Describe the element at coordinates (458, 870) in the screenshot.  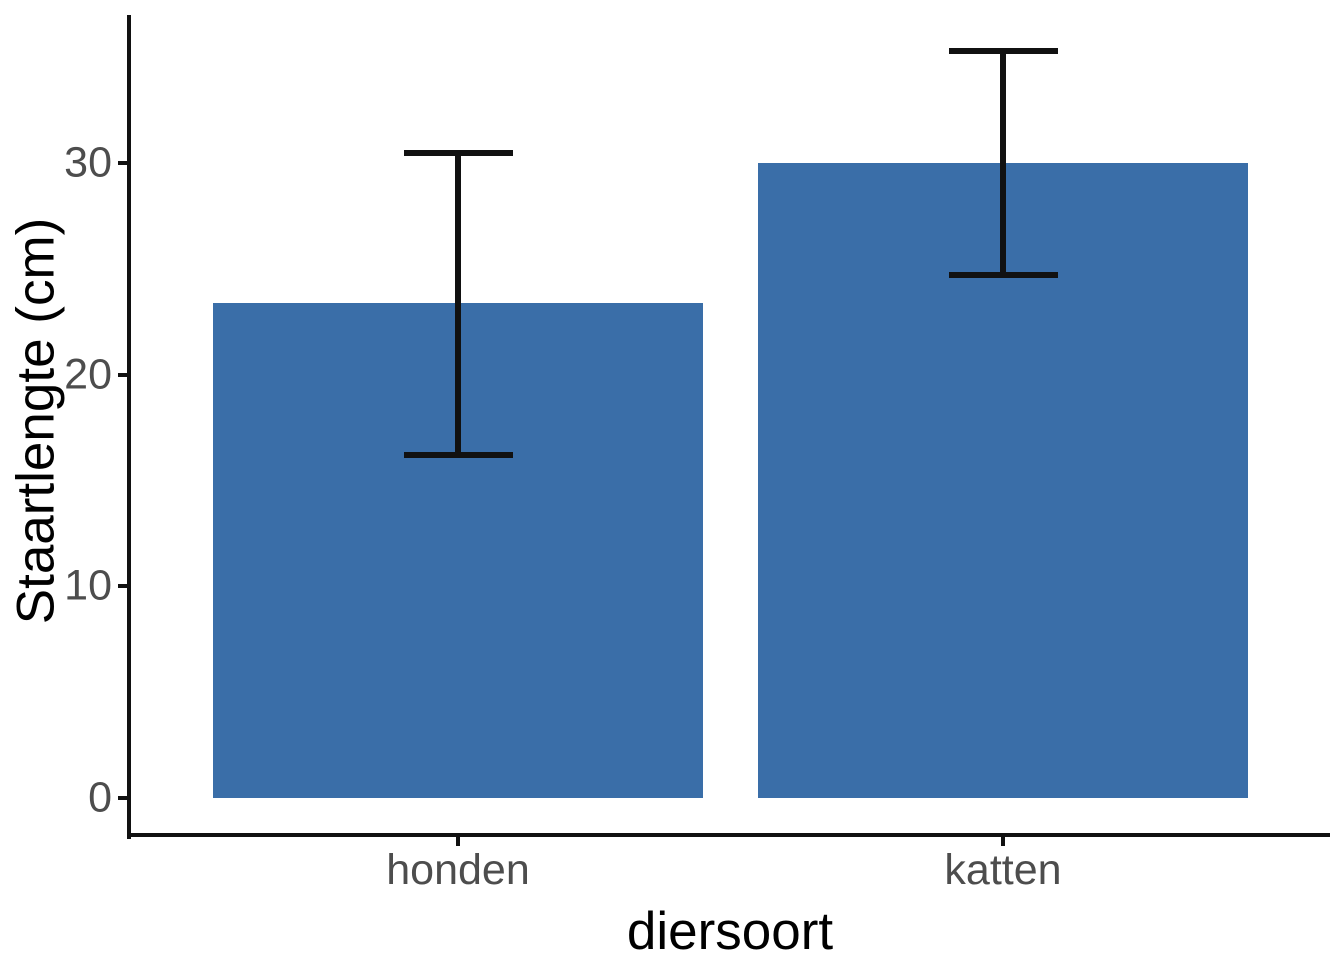
I see `x-tick-label-honden: honden` at that location.